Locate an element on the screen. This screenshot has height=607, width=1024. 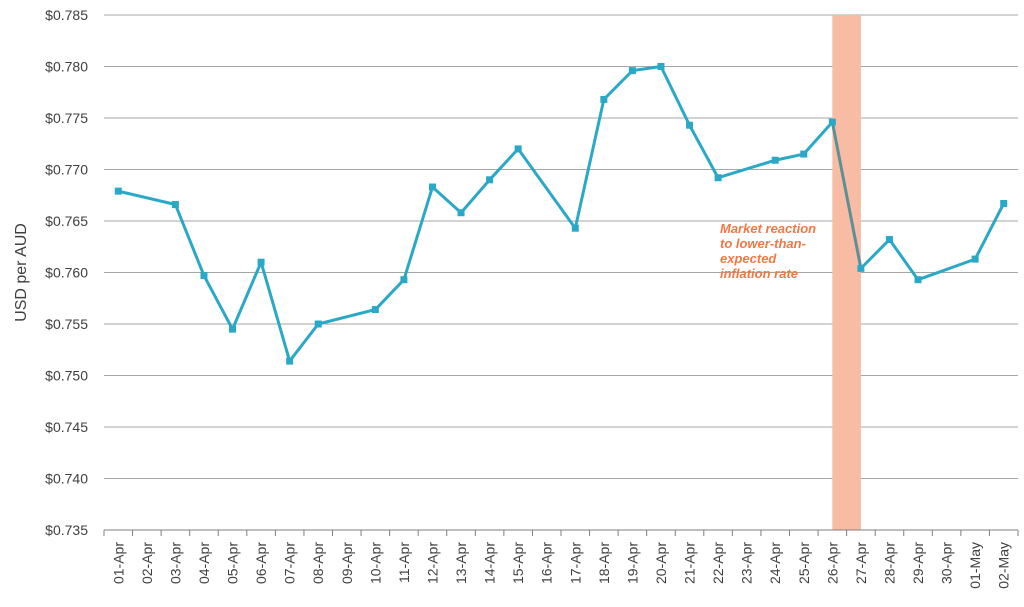
highlight-layer is located at coordinates (846, 272).